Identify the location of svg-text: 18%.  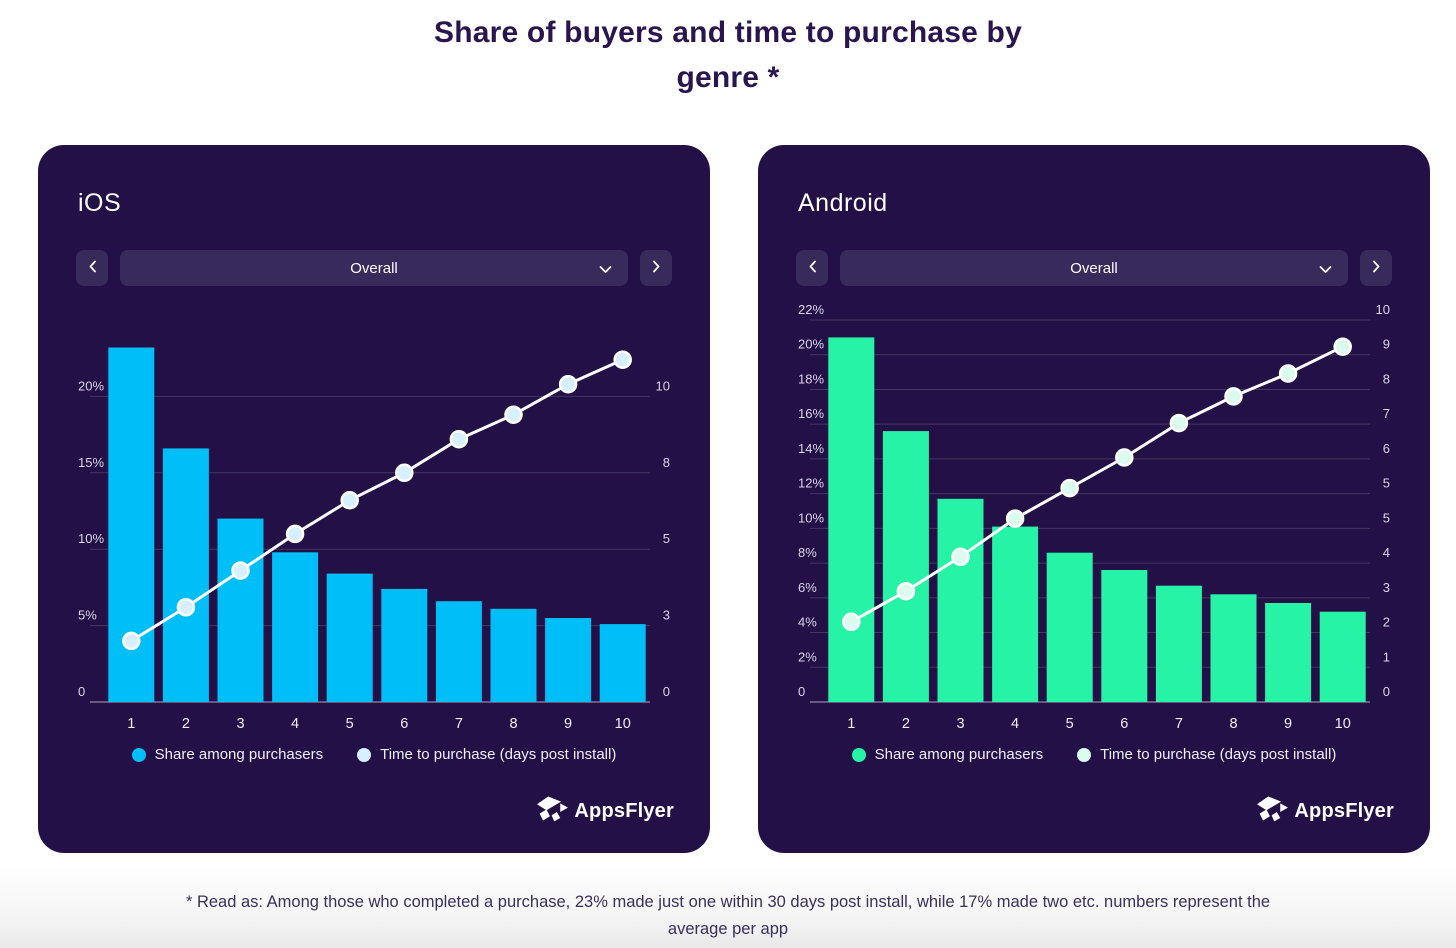
(811, 379).